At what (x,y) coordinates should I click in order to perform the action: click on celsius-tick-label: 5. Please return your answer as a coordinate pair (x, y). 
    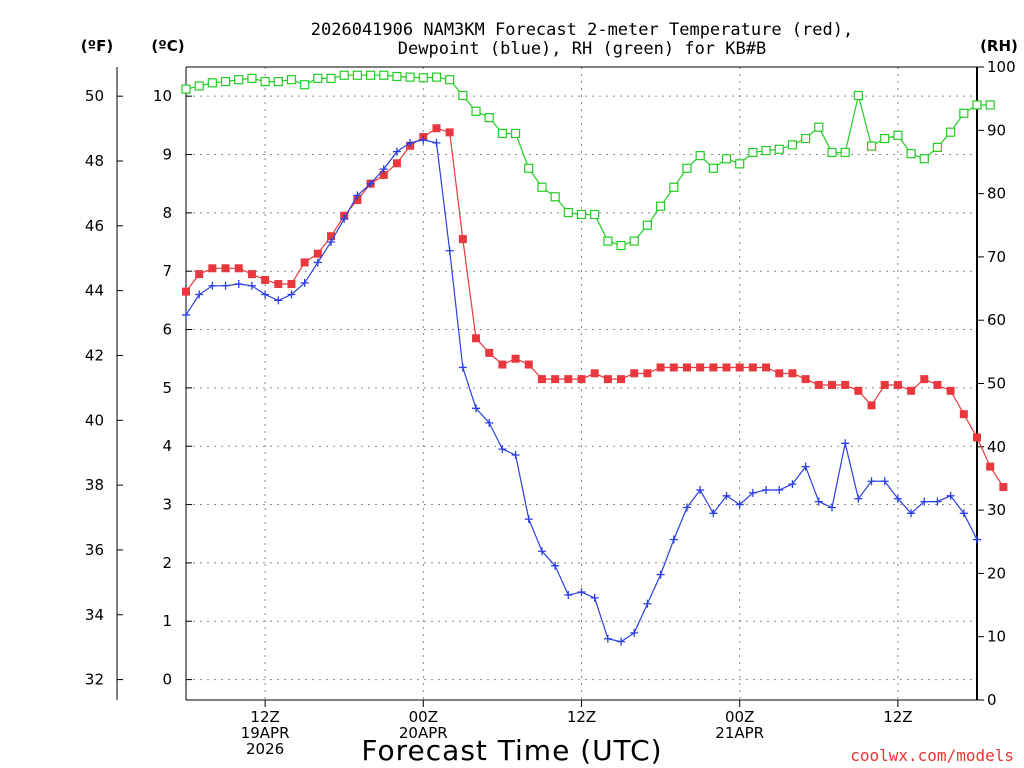
    Looking at the image, I should click on (167, 388).